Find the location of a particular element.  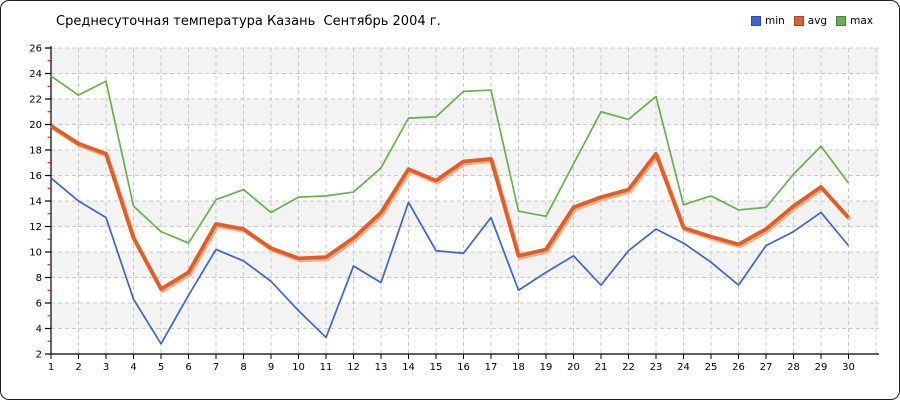

svg-text: 3 is located at coordinates (106, 367).